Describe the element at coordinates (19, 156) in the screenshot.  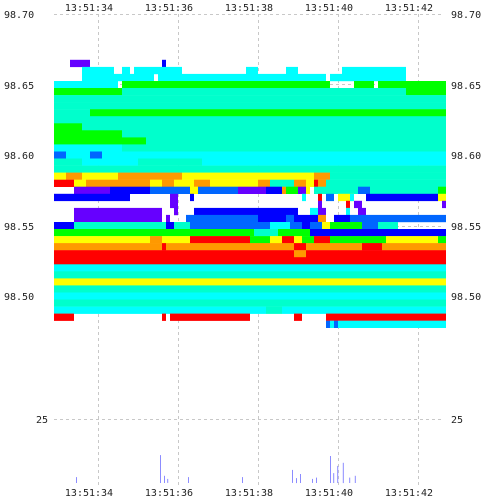
I see `y-tick-label-left: 98.60` at that location.